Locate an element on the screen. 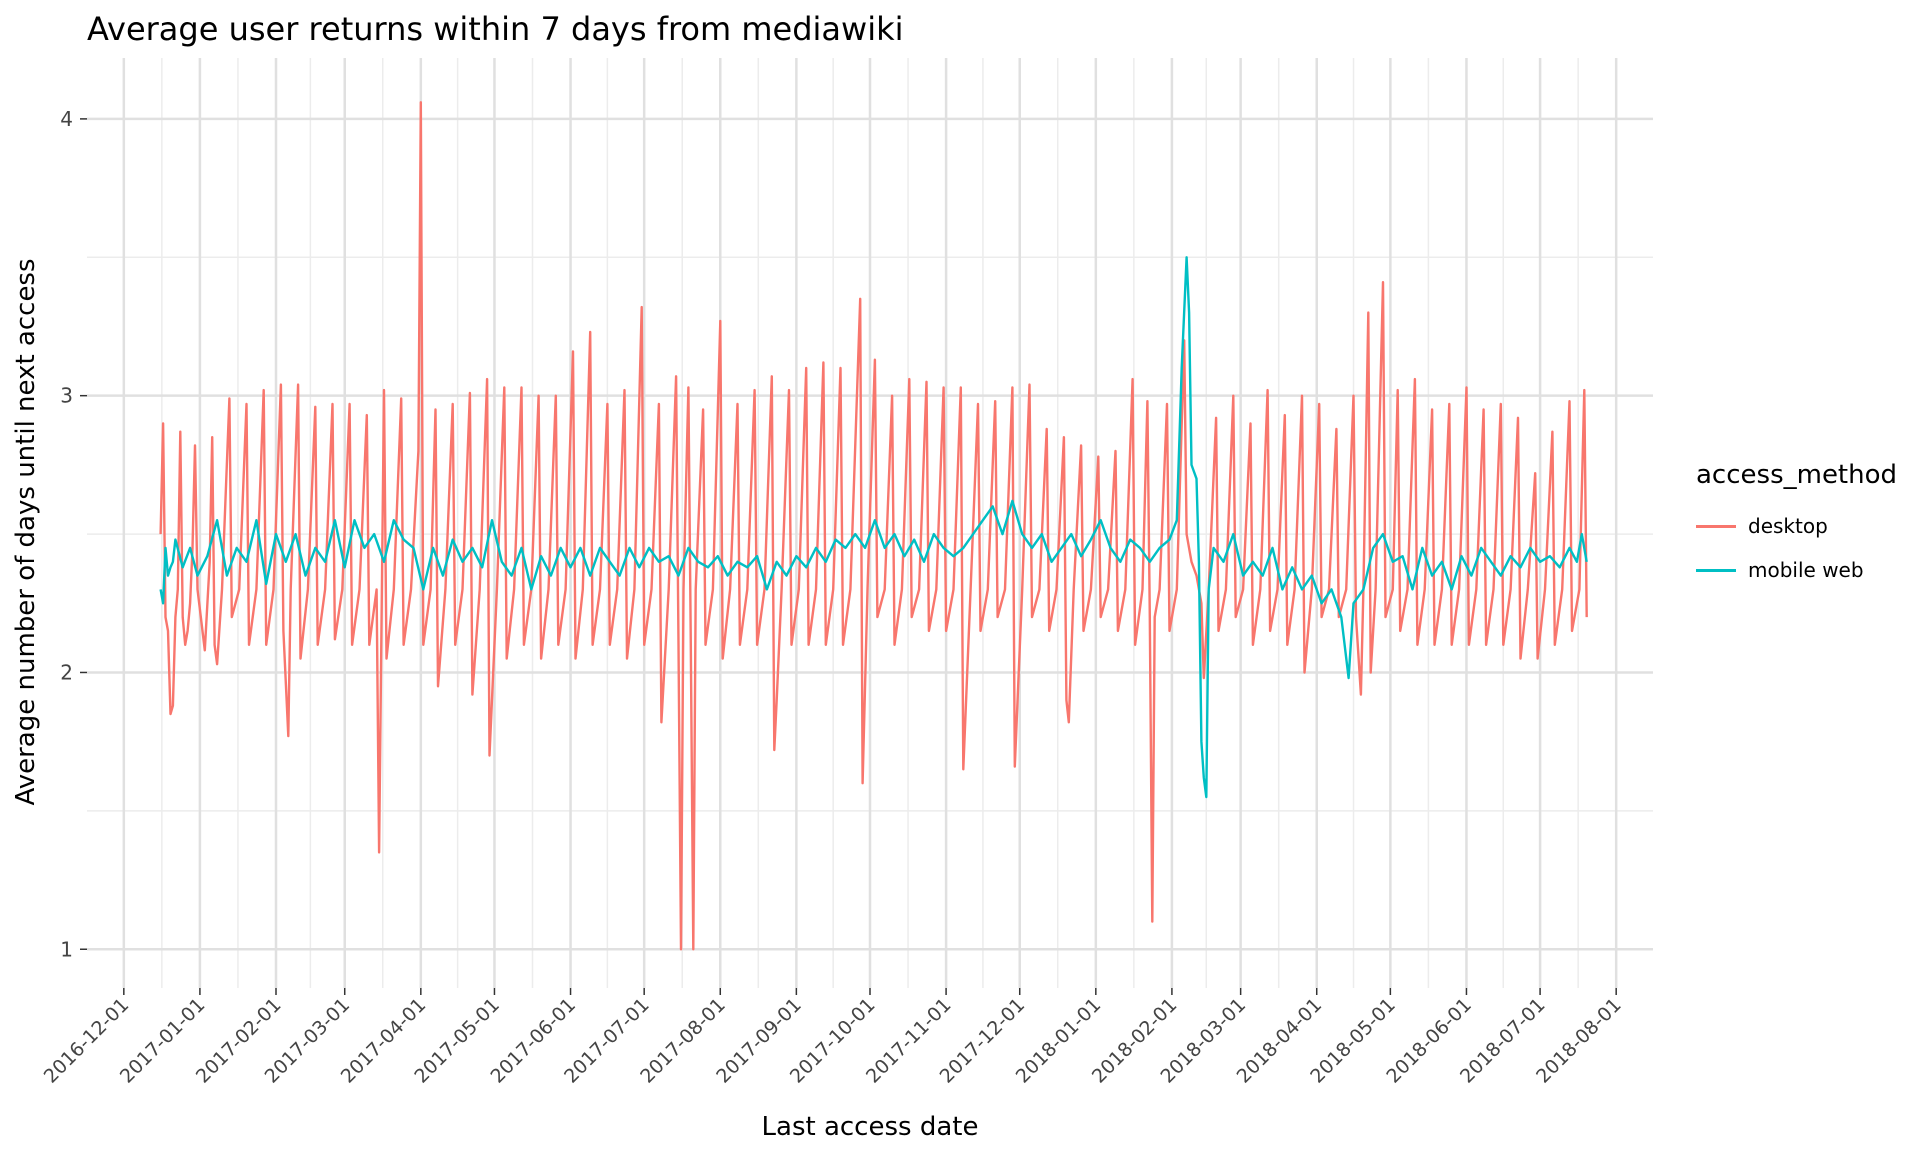 This screenshot has height=1152, width=1920. y-axis-title: Average number of days until next access is located at coordinates (26, 532).